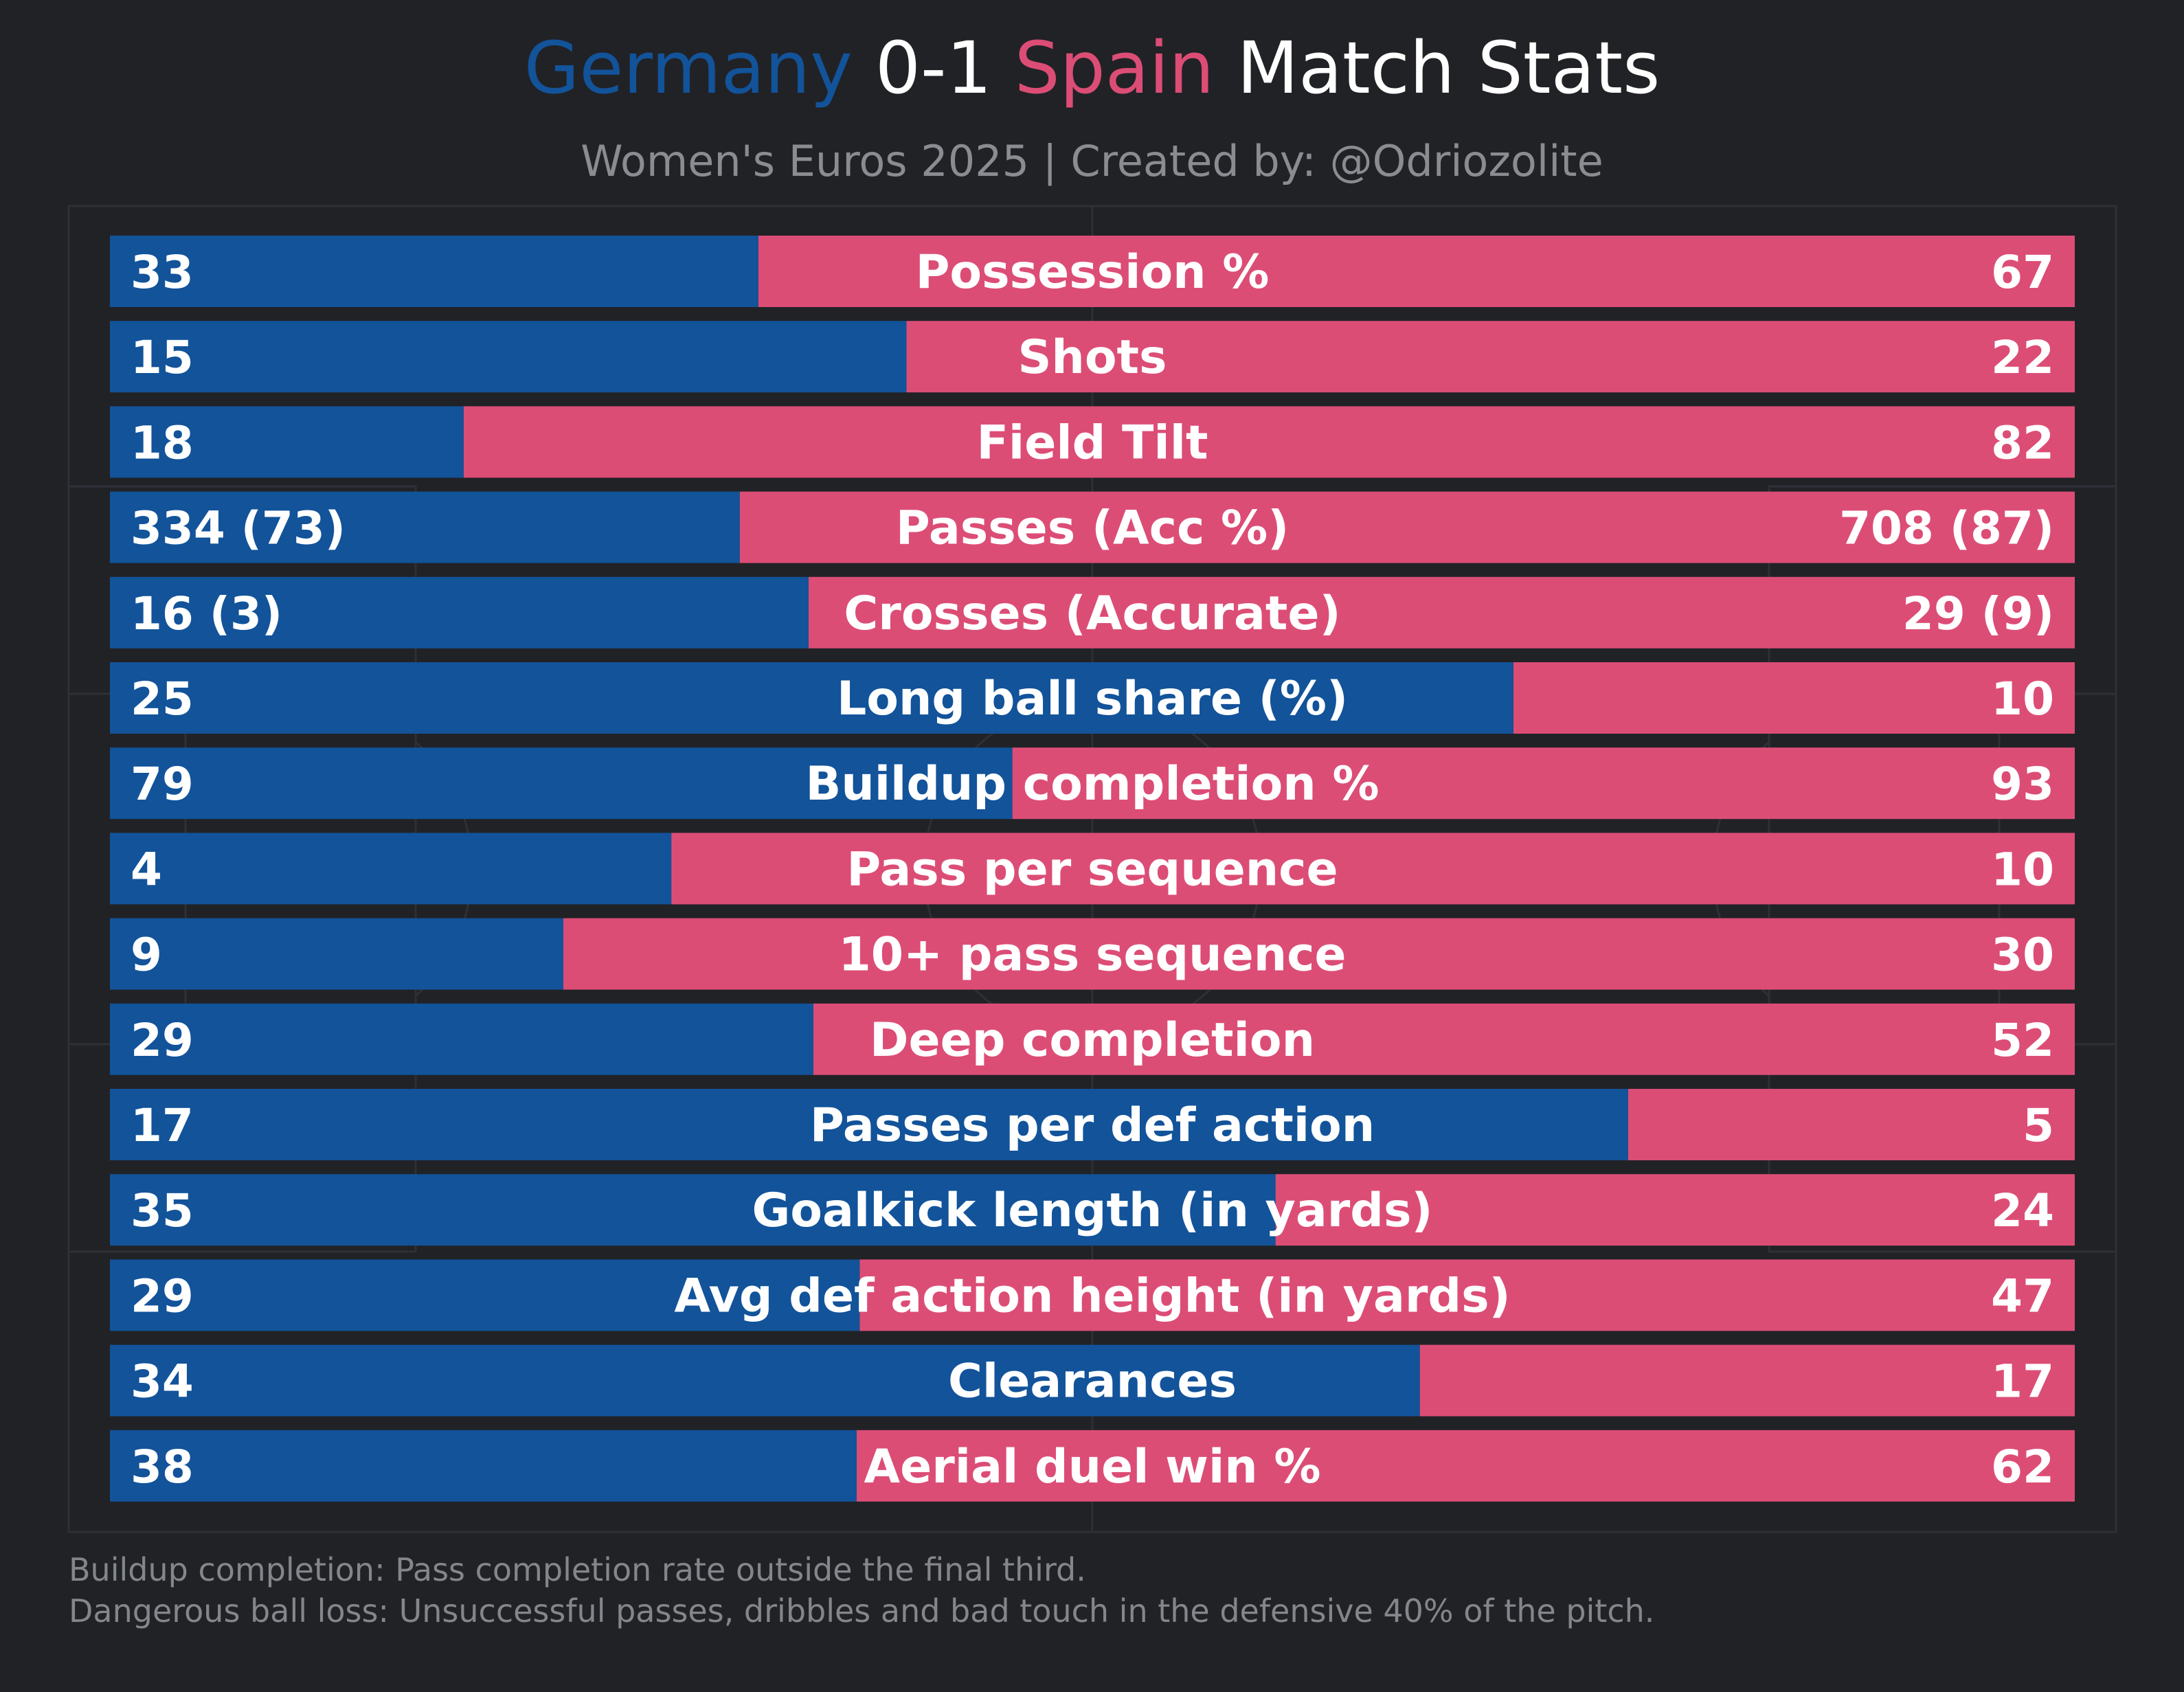 The image size is (2184, 1692). I want to click on value-away: 62, so click(2022, 1467).